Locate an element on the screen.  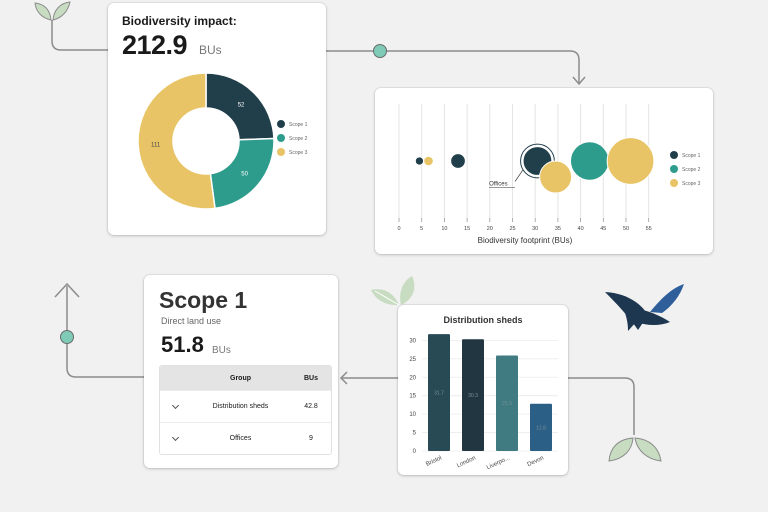
chart-title: Distribution sheds is located at coordinates (482, 320).